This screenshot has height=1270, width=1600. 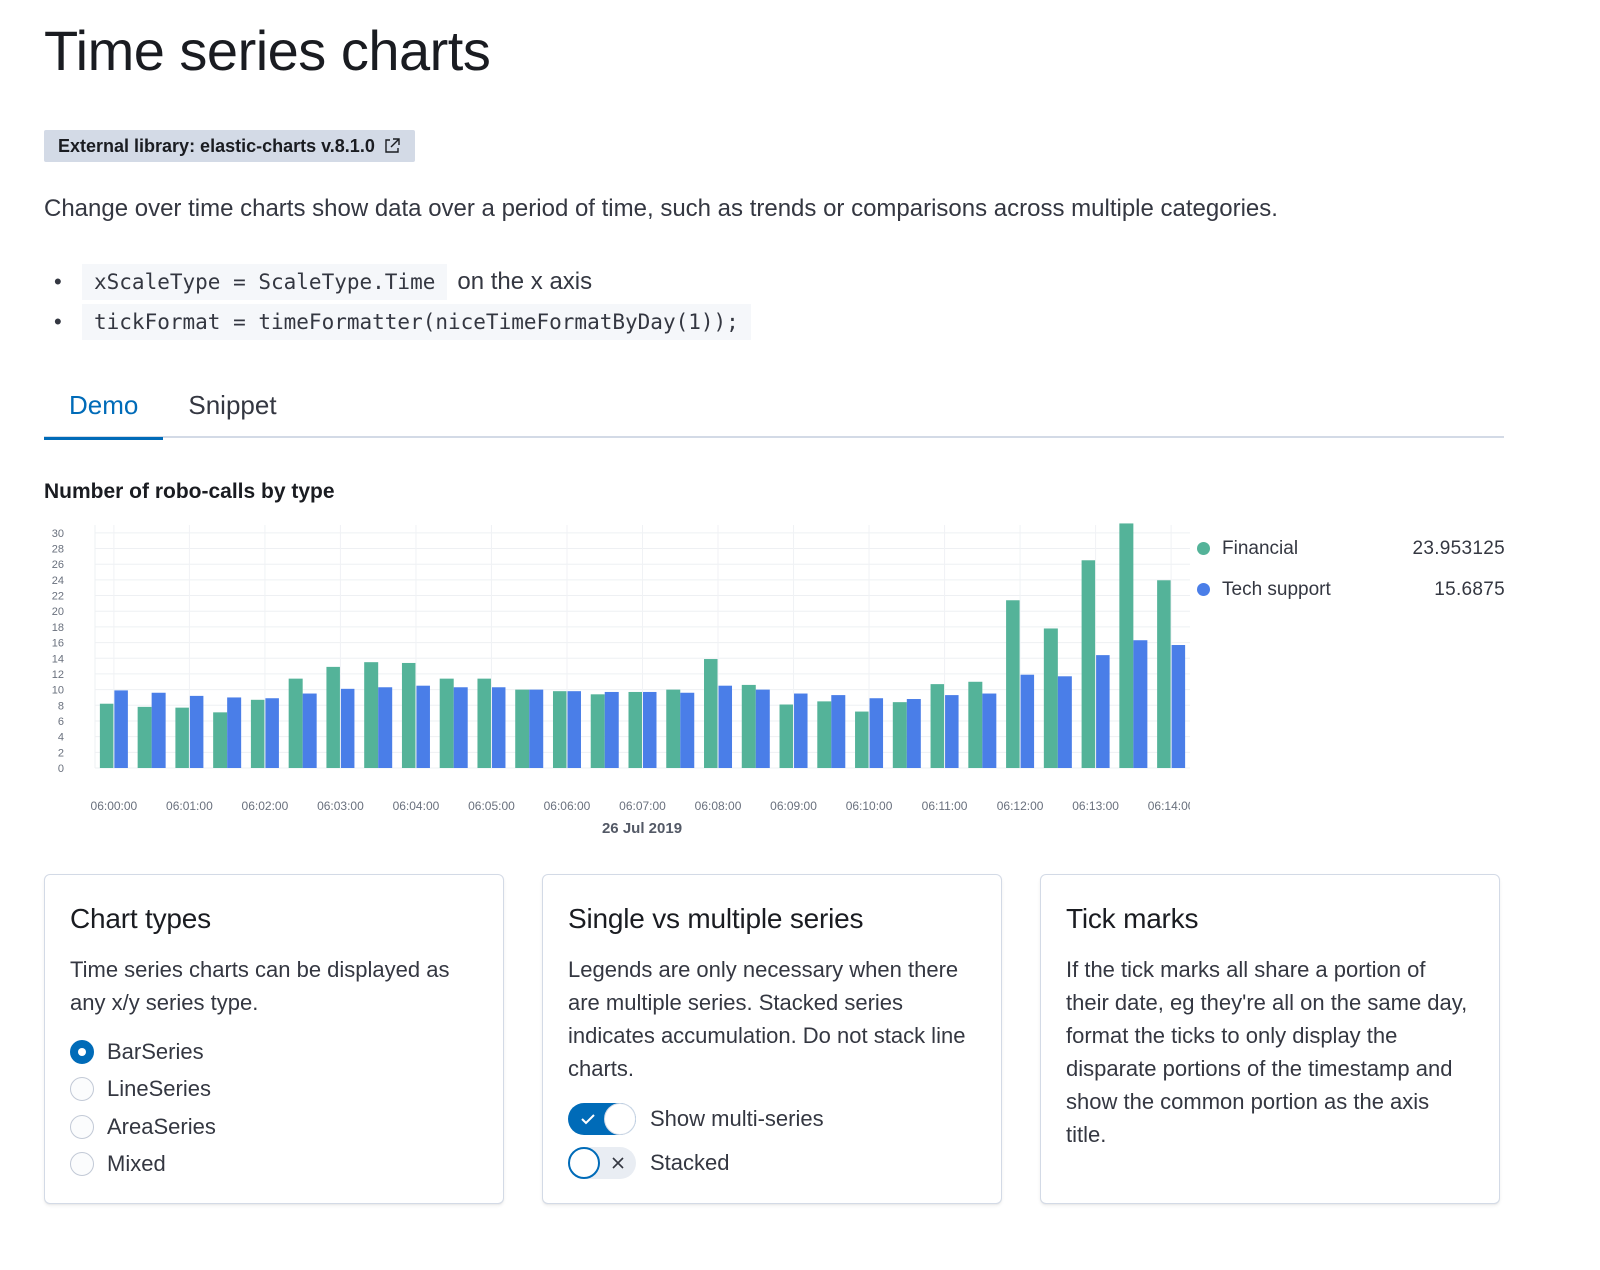 What do you see at coordinates (274, 1165) in the screenshot?
I see `radio-option-mixed: Mixed` at bounding box center [274, 1165].